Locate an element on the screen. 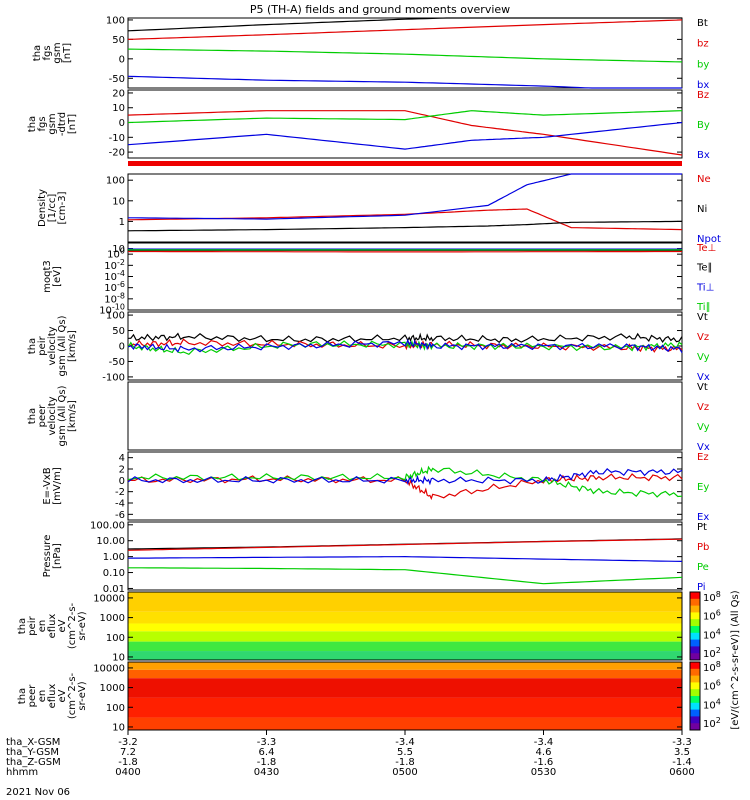 This screenshot has width=750, height=800. y-tick-label: 0.01 is located at coordinates (114, 589).